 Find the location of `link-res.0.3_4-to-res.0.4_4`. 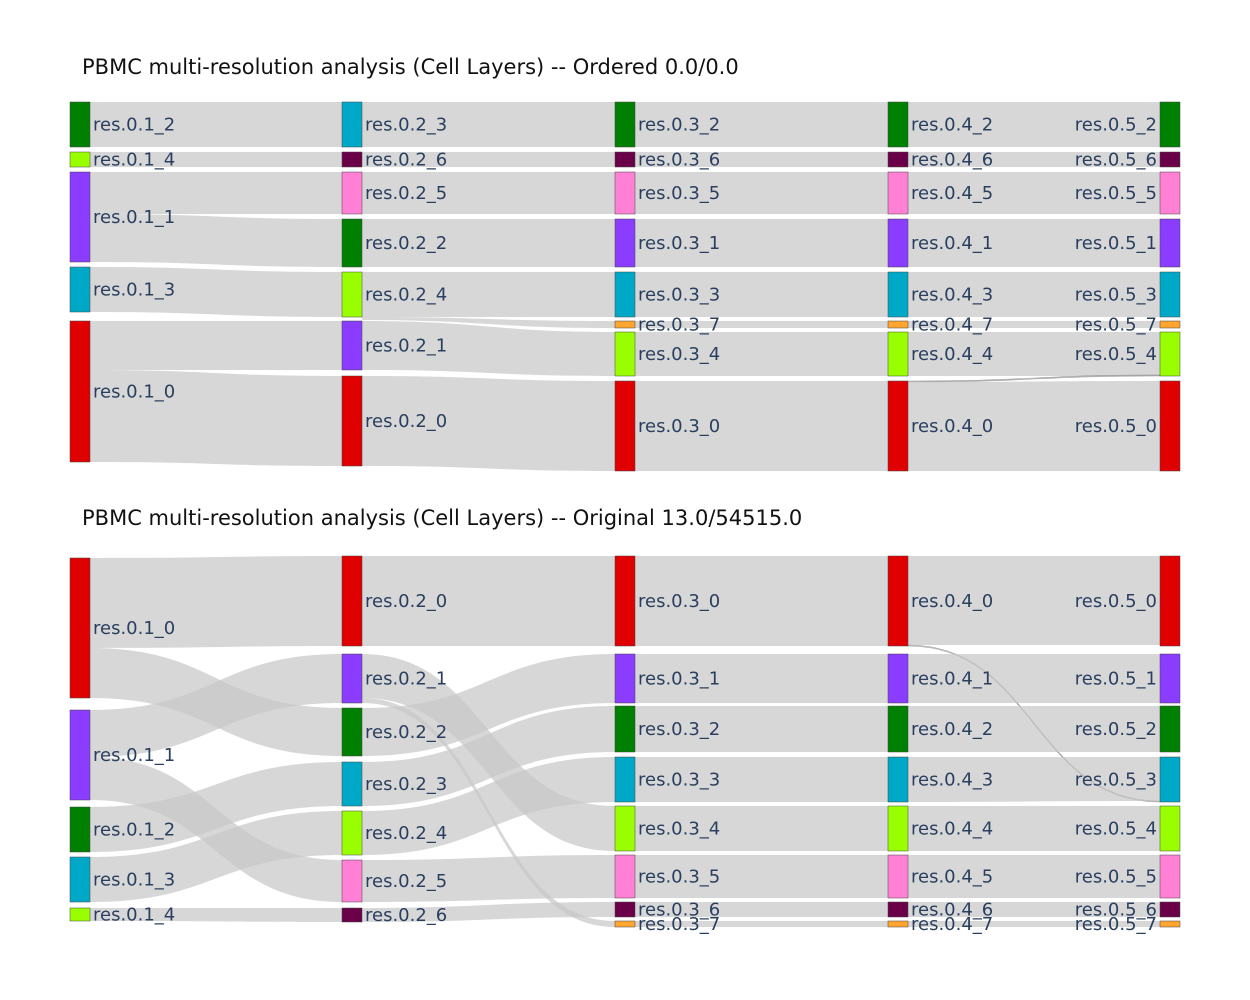

link-res.0.3_4-to-res.0.4_4 is located at coordinates (761, 828).